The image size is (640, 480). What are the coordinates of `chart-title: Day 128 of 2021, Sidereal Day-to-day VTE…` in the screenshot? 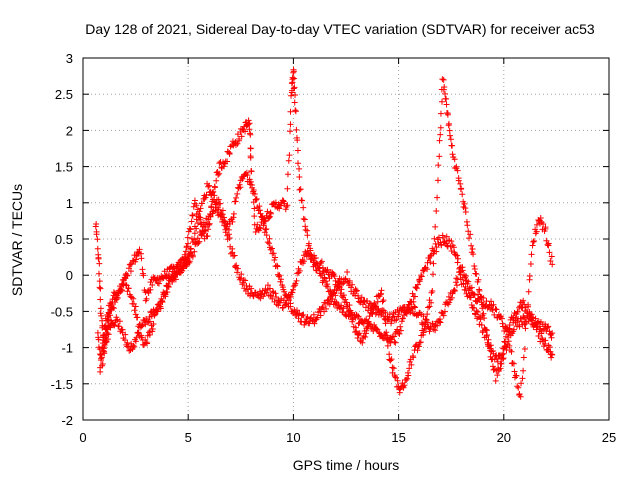 It's located at (340, 29).